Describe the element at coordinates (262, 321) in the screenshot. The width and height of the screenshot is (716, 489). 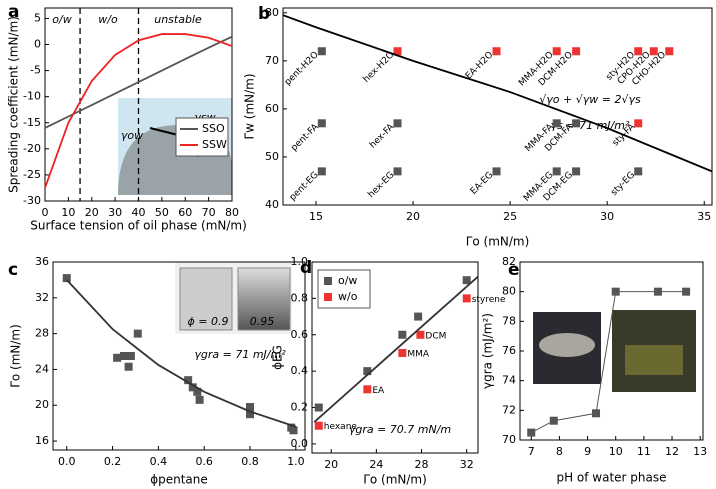
I see `annotation: 0.95` at that location.